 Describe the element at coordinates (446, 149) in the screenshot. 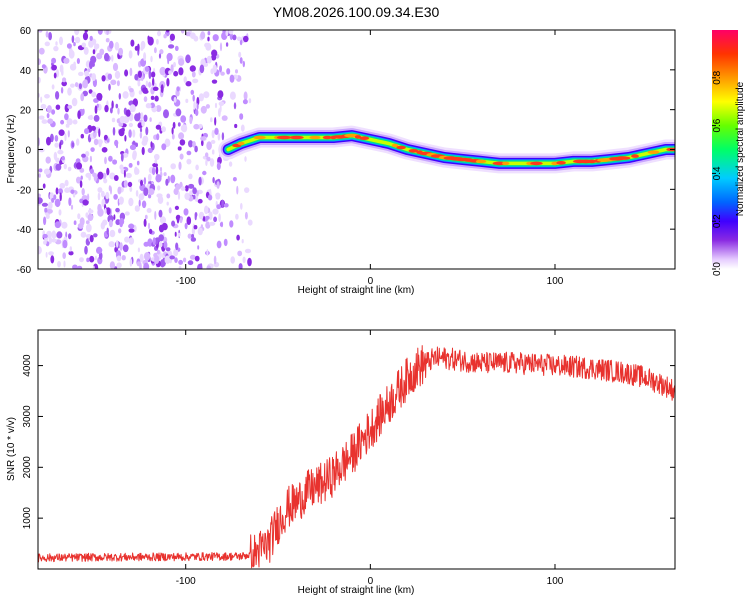

I see `spectrogram-ridge` at that location.